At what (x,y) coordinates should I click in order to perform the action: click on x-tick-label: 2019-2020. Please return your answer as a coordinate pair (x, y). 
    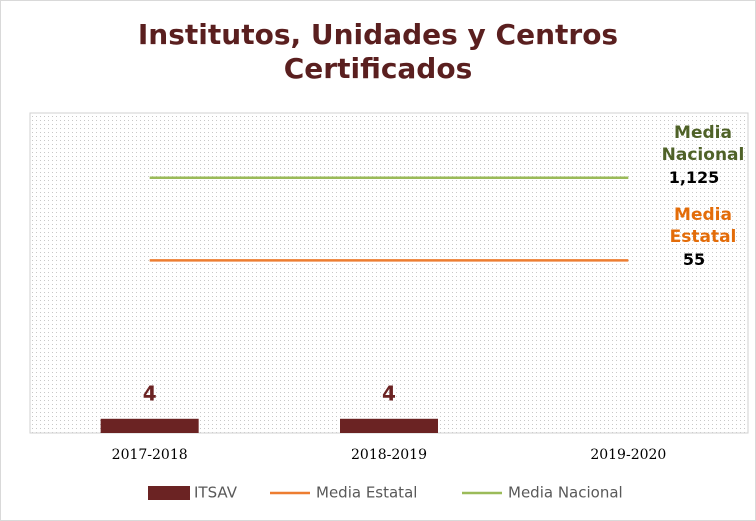
    Looking at the image, I should click on (628, 455).